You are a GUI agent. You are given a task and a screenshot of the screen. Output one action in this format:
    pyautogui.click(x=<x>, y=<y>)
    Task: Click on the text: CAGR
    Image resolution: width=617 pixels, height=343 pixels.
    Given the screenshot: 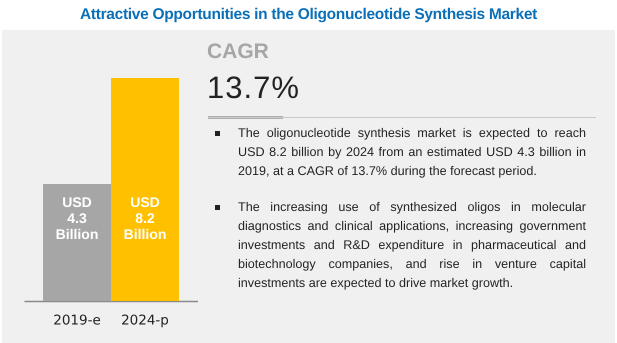 What is the action you would take?
    pyautogui.click(x=238, y=52)
    